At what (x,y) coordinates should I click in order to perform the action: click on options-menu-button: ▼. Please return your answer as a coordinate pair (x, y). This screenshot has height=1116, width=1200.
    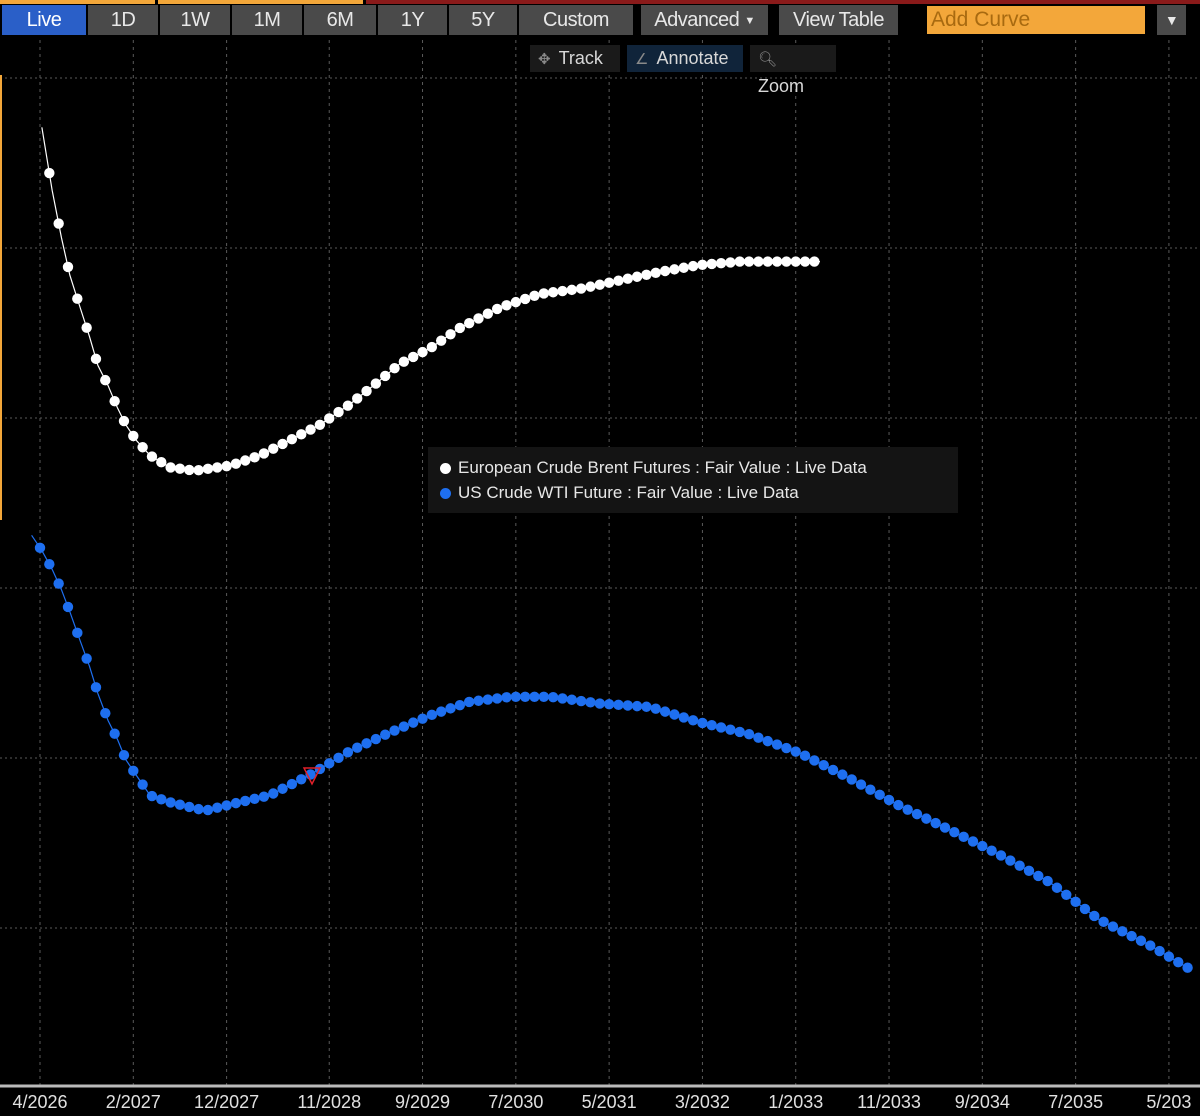
    Looking at the image, I should click on (1171, 20).